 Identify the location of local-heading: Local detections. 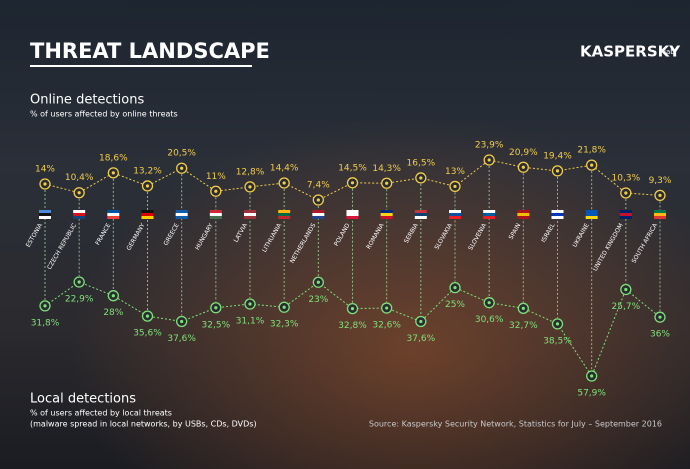
(83, 399).